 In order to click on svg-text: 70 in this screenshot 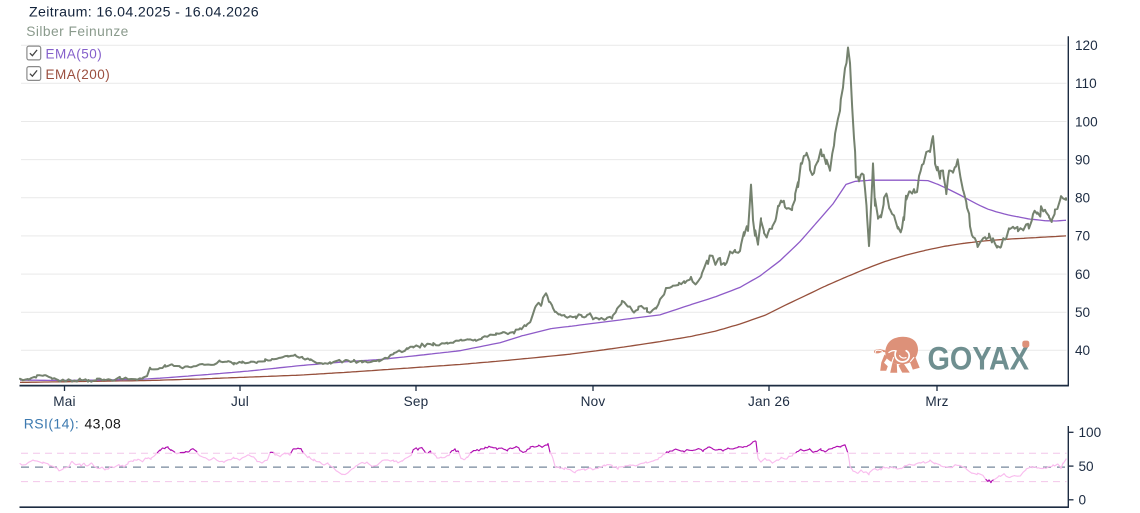, I will do `click(1083, 236)`.